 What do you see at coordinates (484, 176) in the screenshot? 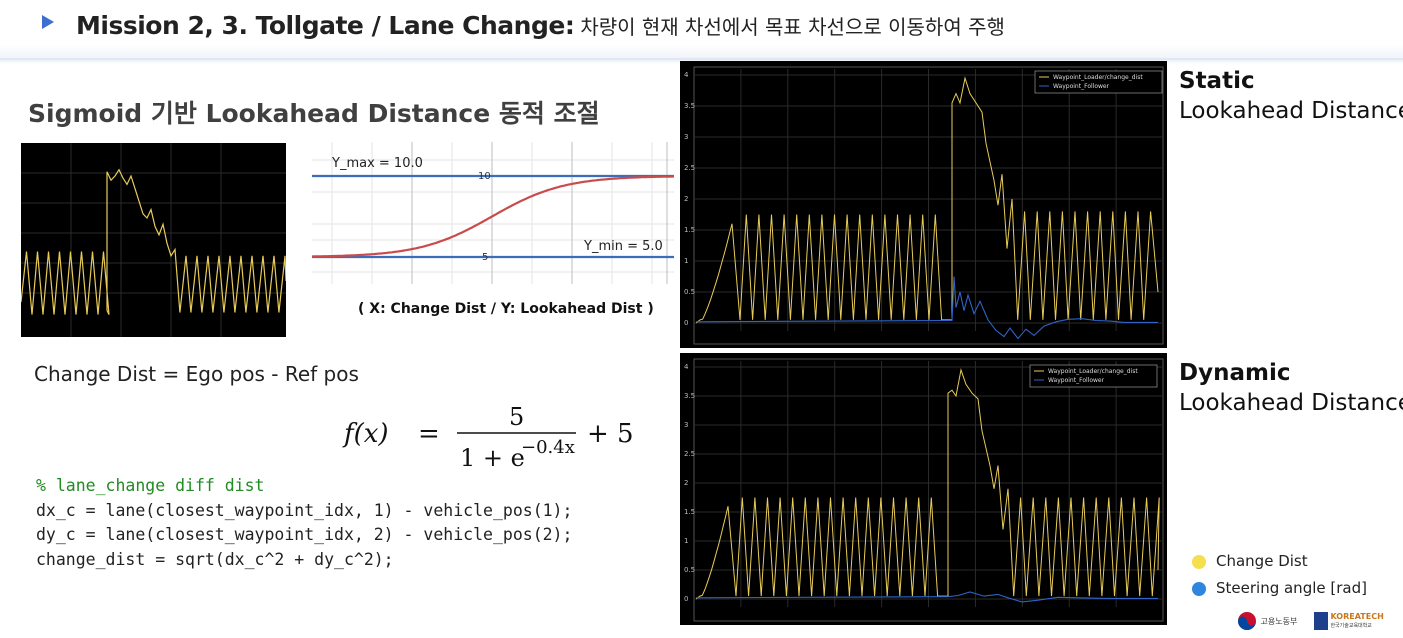
I see `tick-10-label: 10` at bounding box center [484, 176].